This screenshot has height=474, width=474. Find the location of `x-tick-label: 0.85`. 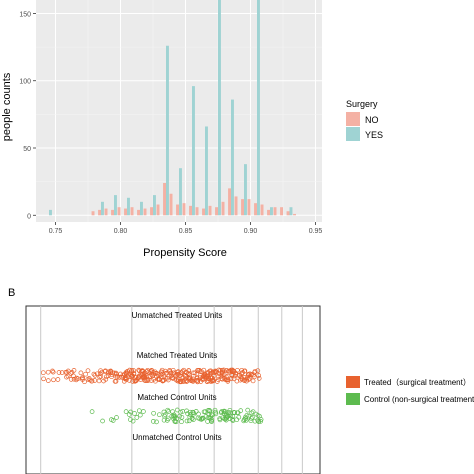

x-tick-label: 0.85 is located at coordinates (186, 231).